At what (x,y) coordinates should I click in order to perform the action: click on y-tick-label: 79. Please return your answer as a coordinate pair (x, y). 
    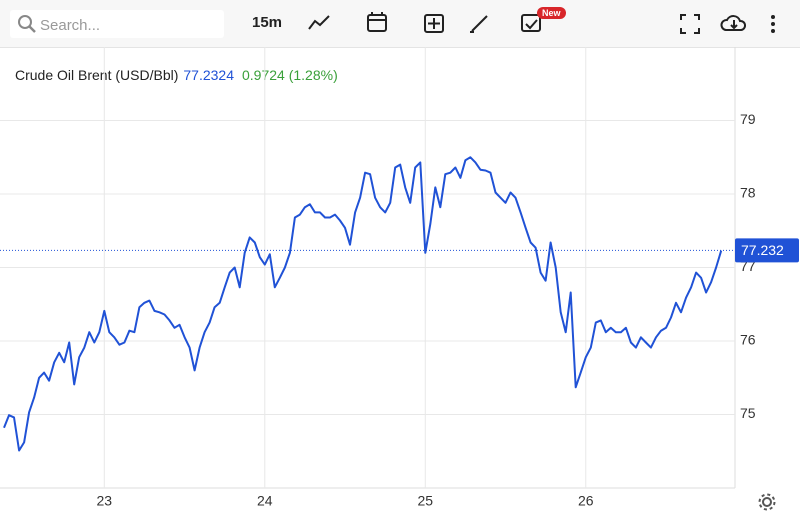
    Looking at the image, I should click on (748, 119).